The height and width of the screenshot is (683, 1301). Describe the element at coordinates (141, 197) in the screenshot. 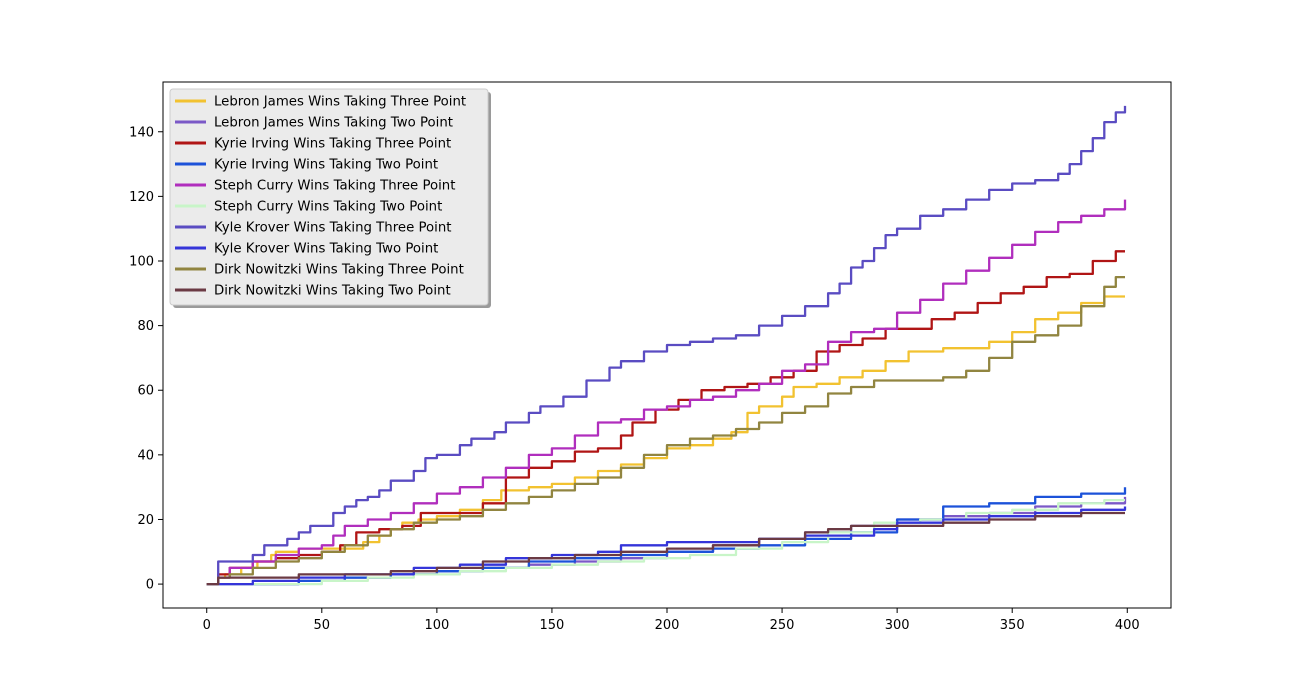

I see `y-tick-label: 120` at that location.